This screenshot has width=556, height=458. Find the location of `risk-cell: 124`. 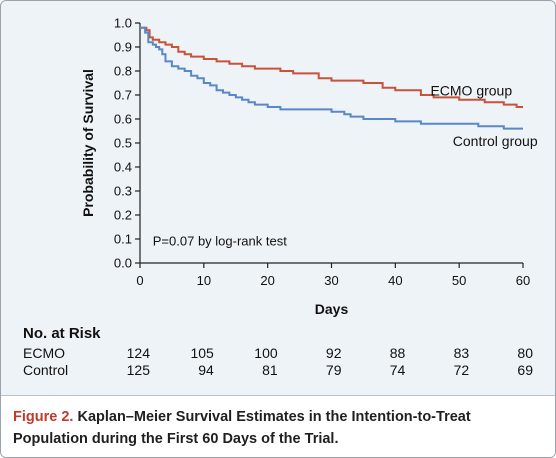

risk-cell: 124 is located at coordinates (138, 353).